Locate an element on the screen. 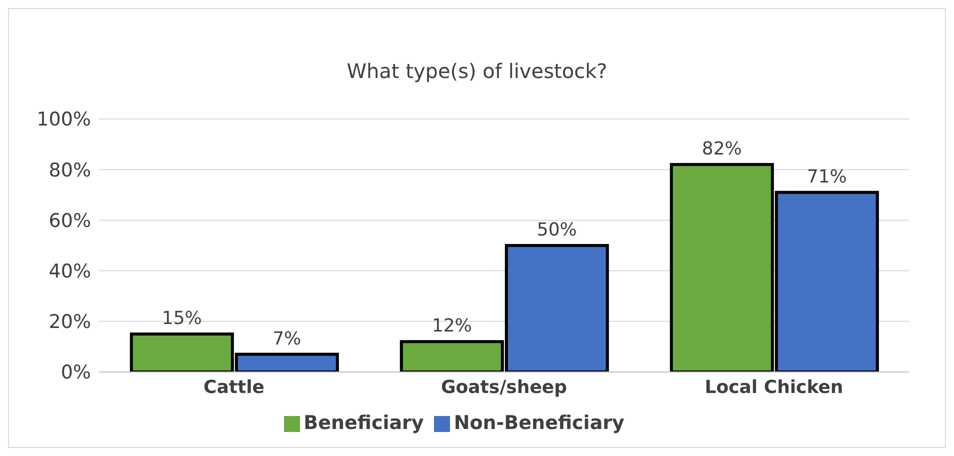  x-tick-label: Cattle is located at coordinates (234, 387).